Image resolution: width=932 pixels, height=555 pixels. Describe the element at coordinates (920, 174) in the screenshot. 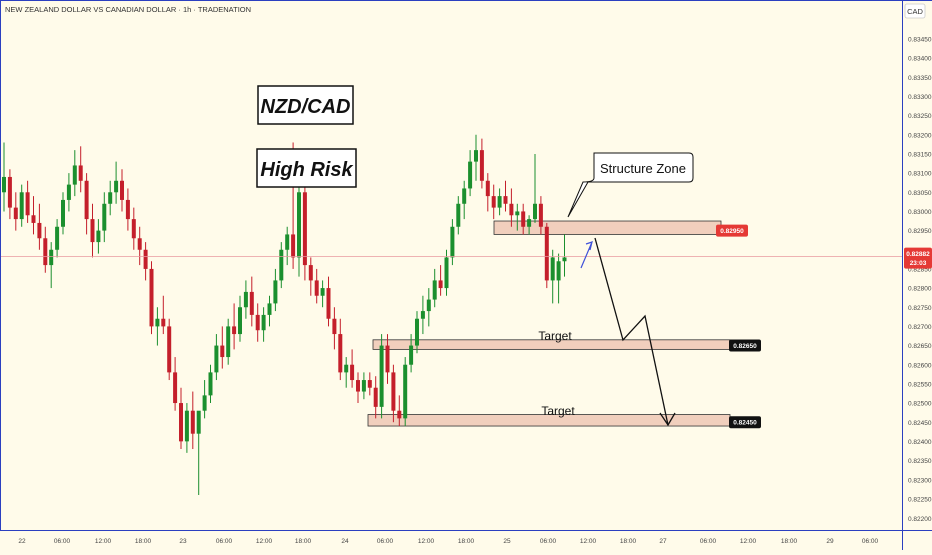

I see `price-tick-label: 0.83100` at that location.